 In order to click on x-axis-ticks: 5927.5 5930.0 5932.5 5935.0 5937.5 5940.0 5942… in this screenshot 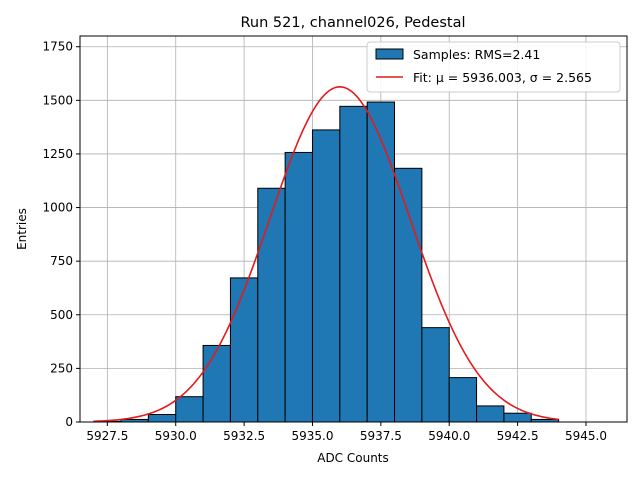, I will do `click(346, 432)`.